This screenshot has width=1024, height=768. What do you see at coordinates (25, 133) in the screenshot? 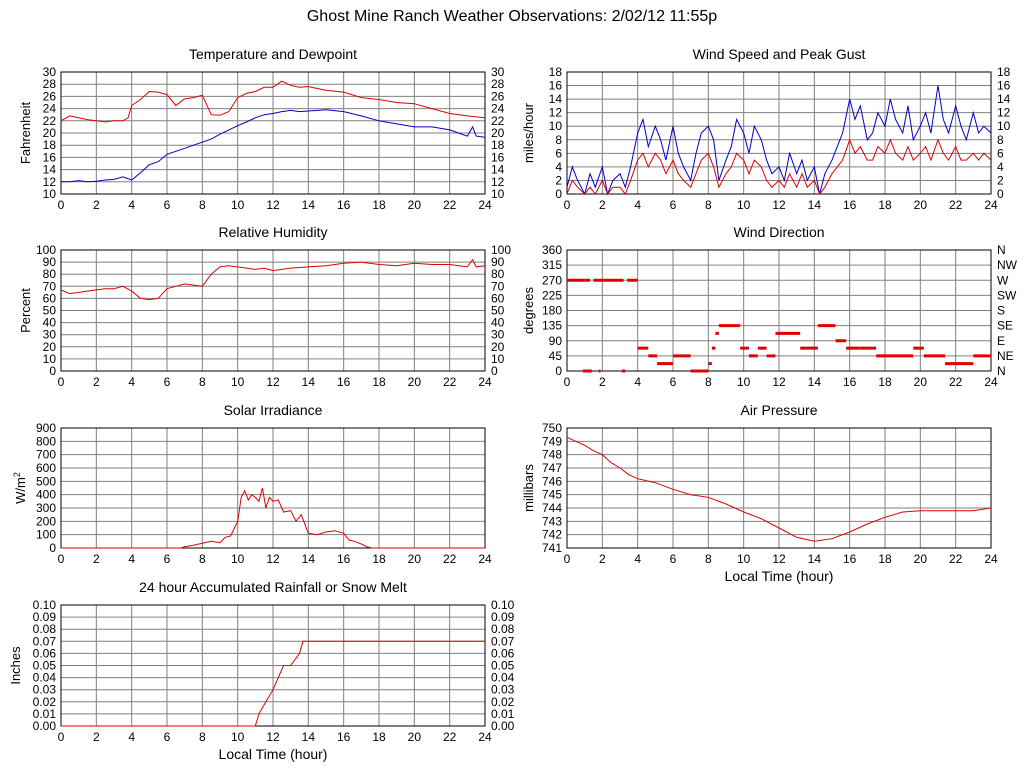
I see `y-axis-label: Fahrenheit` at bounding box center [25, 133].